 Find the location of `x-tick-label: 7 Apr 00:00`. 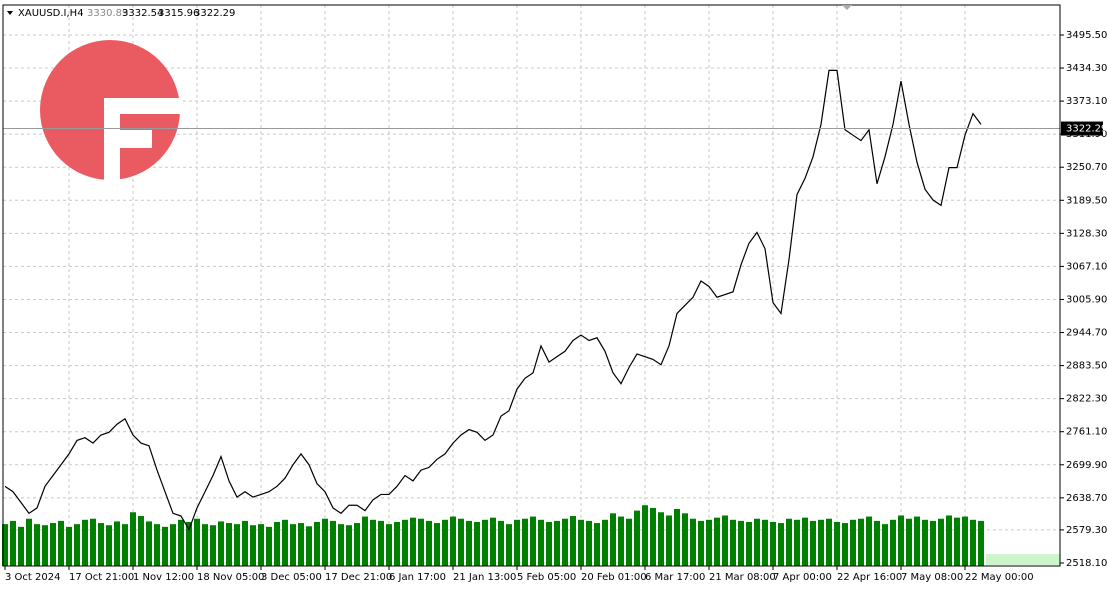

x-tick-label: 7 Apr 00:00 is located at coordinates (802, 577).